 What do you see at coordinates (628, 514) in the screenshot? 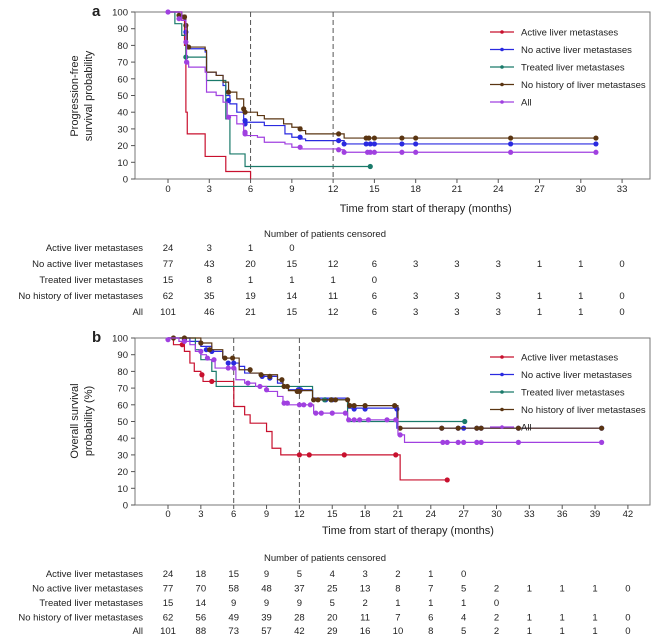
I see `x-tick-label: 42` at bounding box center [628, 514].